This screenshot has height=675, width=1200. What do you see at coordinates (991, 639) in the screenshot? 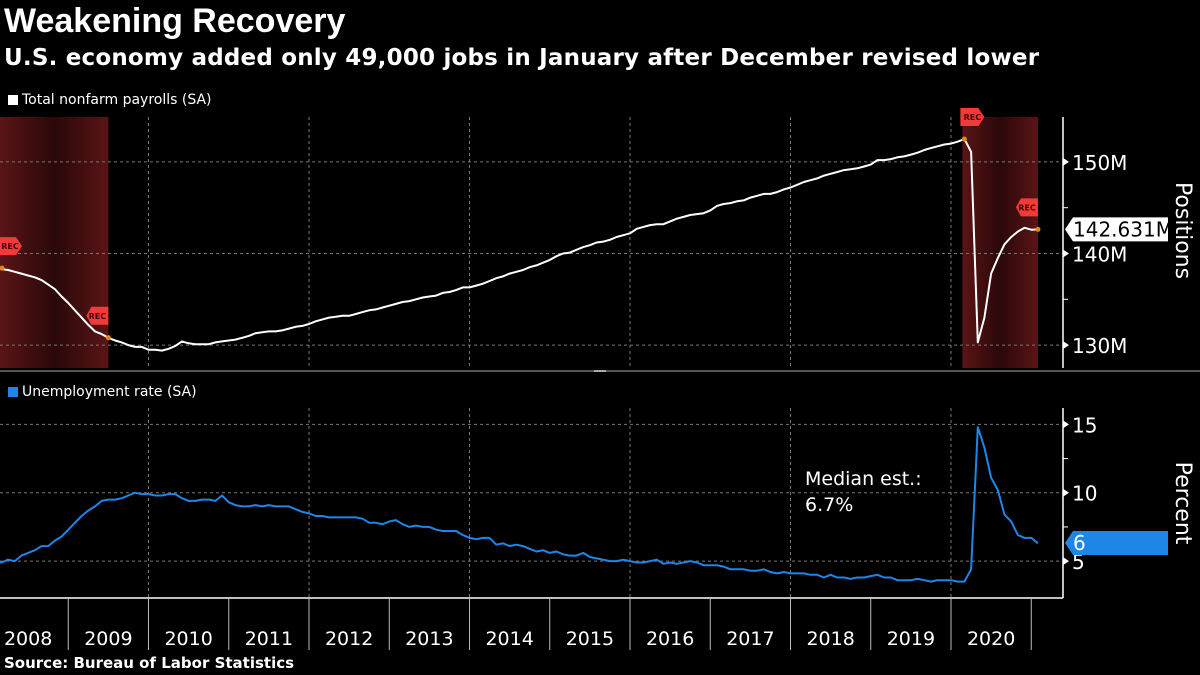
I see `x-tick-label: 2020` at bounding box center [991, 639].